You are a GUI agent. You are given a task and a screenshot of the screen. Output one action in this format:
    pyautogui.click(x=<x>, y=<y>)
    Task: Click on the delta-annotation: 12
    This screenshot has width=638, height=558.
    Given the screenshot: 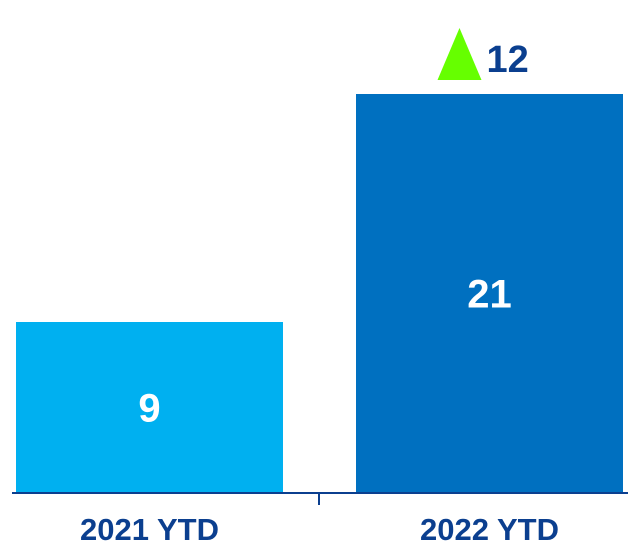 What is the action you would take?
    pyautogui.click(x=483, y=54)
    